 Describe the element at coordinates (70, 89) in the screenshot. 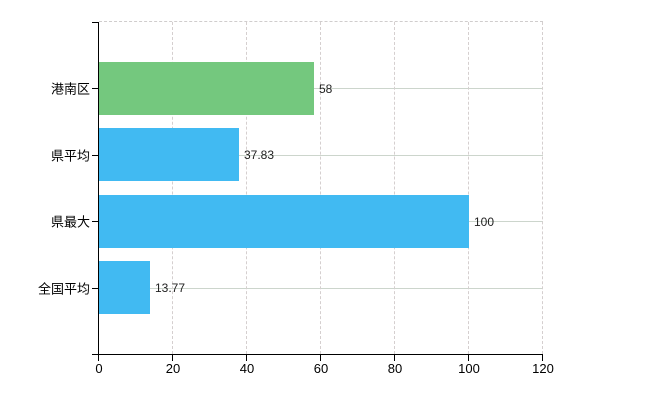

I see `y-axis-label: 港南区` at that location.